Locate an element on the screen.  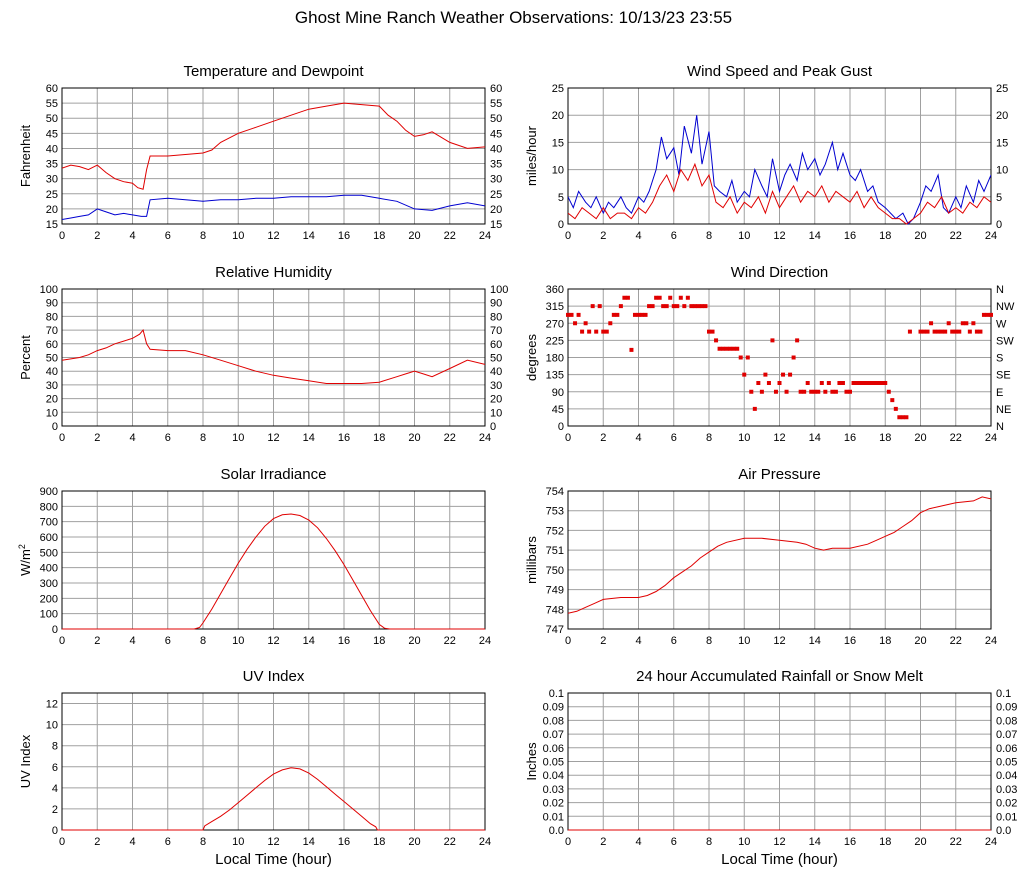
y-tick-label: 500 is located at coordinates (49, 553).